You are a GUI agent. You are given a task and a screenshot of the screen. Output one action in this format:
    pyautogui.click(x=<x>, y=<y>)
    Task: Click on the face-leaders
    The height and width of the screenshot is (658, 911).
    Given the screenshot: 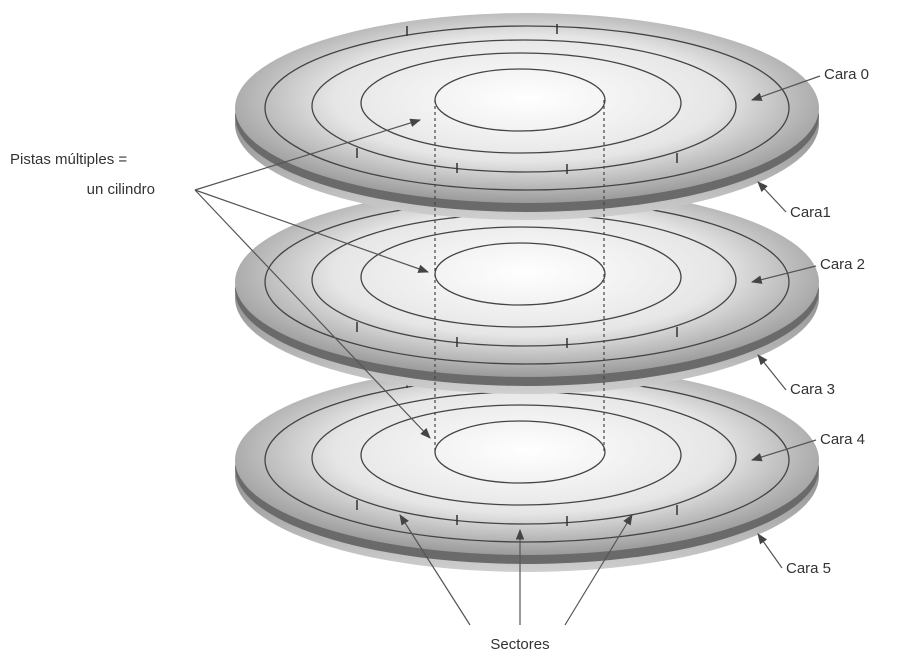 What is the action you would take?
    pyautogui.click(x=785, y=322)
    